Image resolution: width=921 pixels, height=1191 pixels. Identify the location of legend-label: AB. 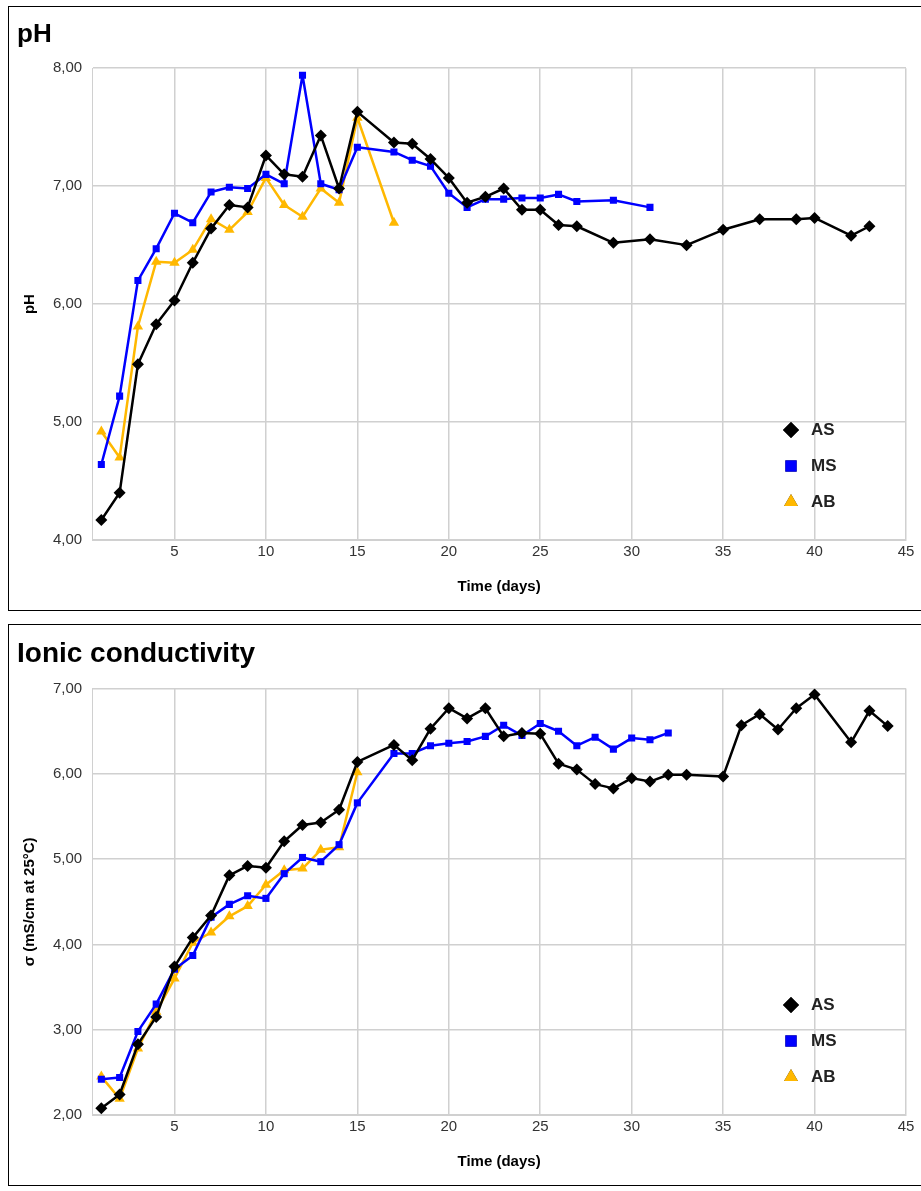
(823, 501).